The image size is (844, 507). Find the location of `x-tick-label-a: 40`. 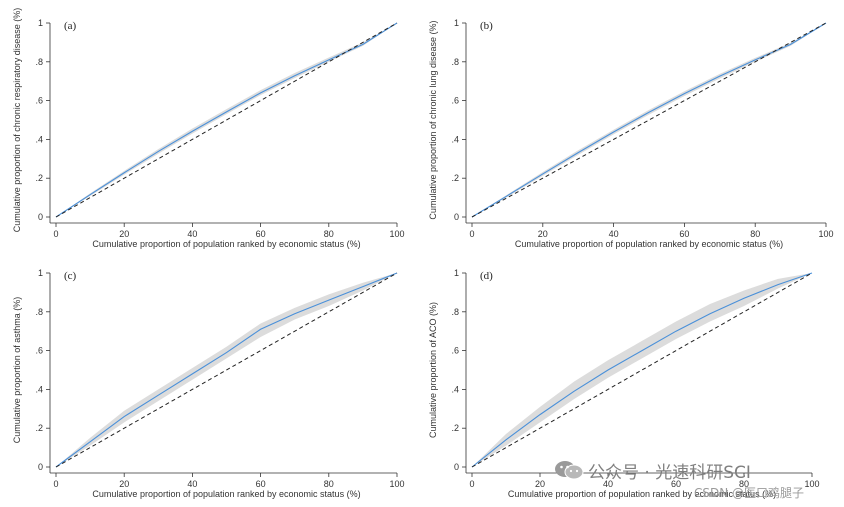

x-tick-label-a: 40 is located at coordinates (192, 234).